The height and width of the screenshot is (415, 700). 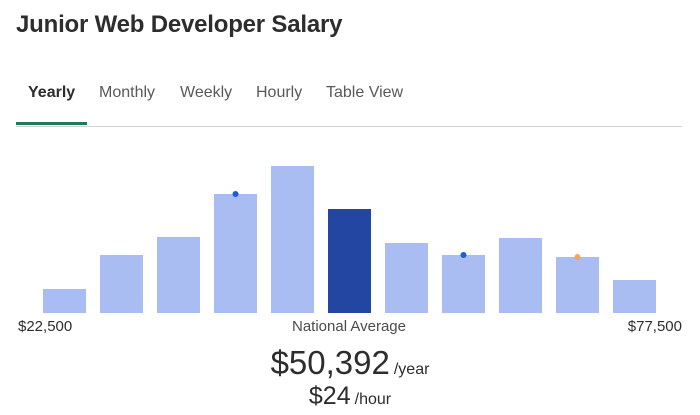 I want to click on yearly-salary: $50,392/year, so click(x=350, y=363).